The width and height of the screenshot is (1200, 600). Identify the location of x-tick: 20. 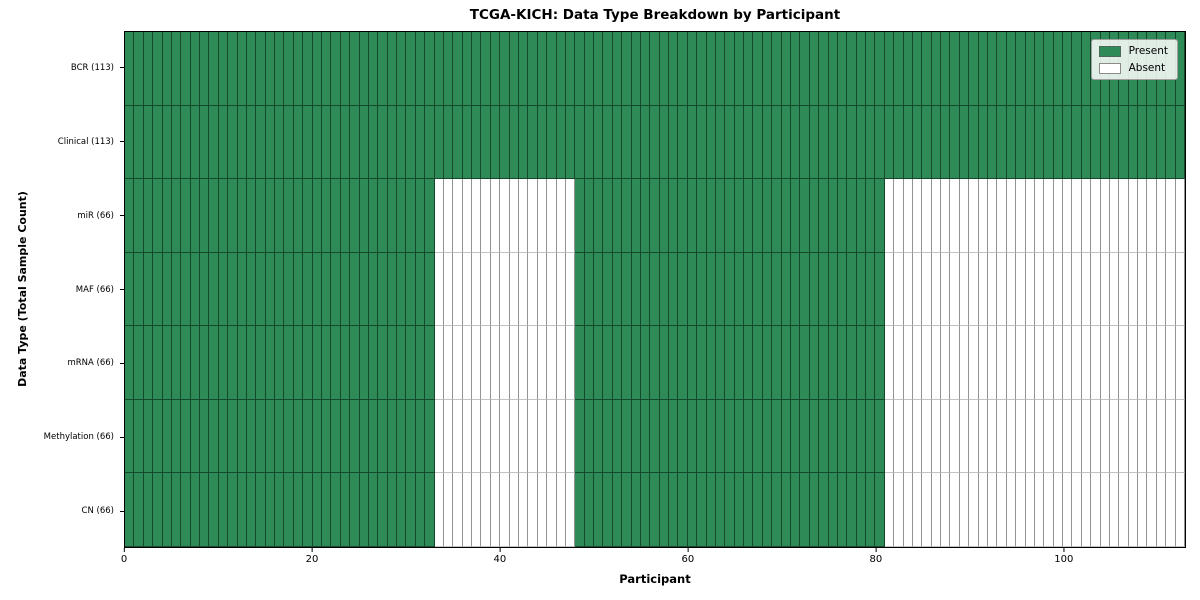
(312, 556).